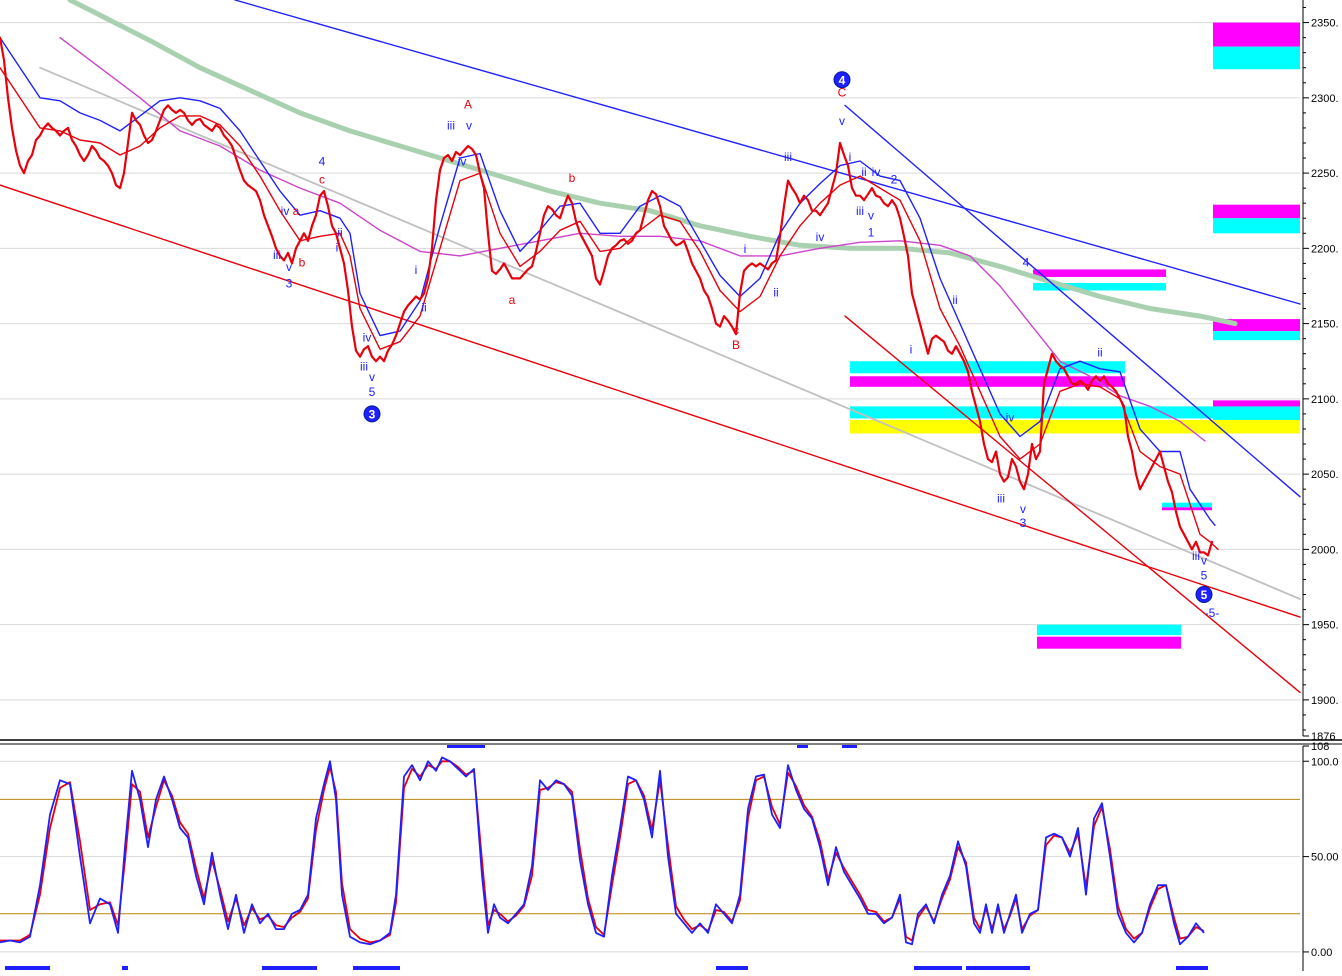 The width and height of the screenshot is (1342, 976). What do you see at coordinates (842, 92) in the screenshot?
I see `wave-label: C` at bounding box center [842, 92].